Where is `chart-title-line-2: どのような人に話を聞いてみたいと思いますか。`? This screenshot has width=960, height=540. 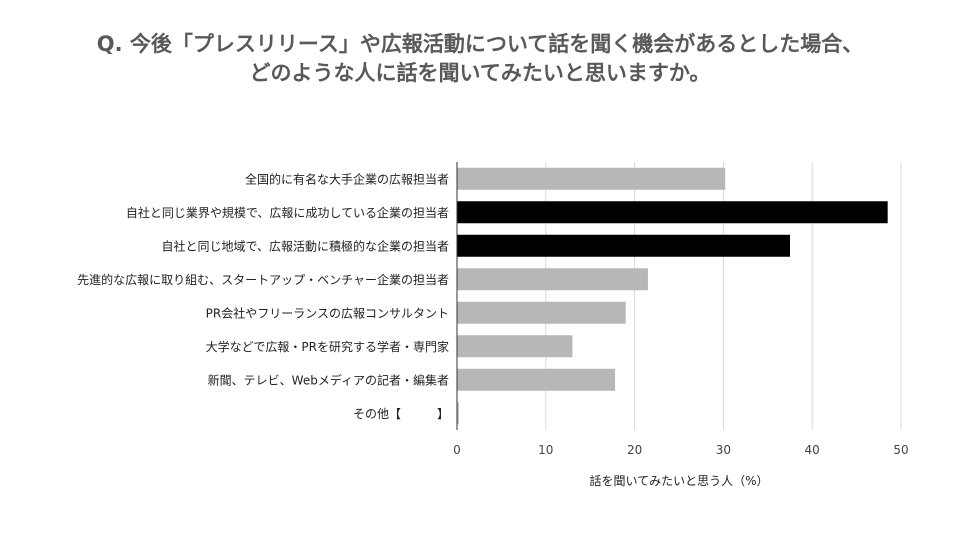 chart-title-line-2: どのような人に話を聞いてみたいと思いますか。 is located at coordinates (480, 73).